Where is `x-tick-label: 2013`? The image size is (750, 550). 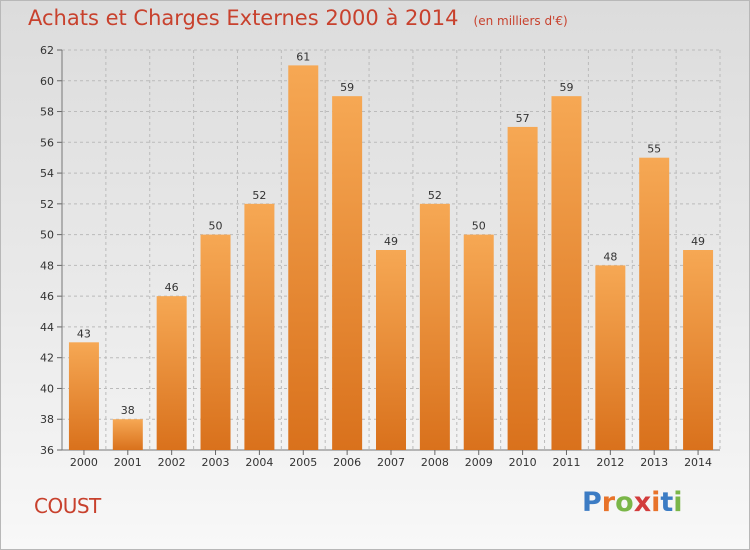
x-tick-label: 2013 is located at coordinates (654, 462).